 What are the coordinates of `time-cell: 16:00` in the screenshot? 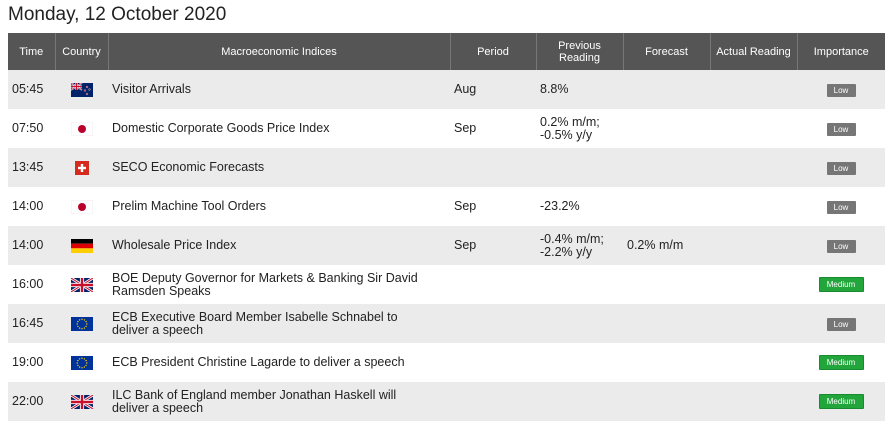 It's located at (31, 284).